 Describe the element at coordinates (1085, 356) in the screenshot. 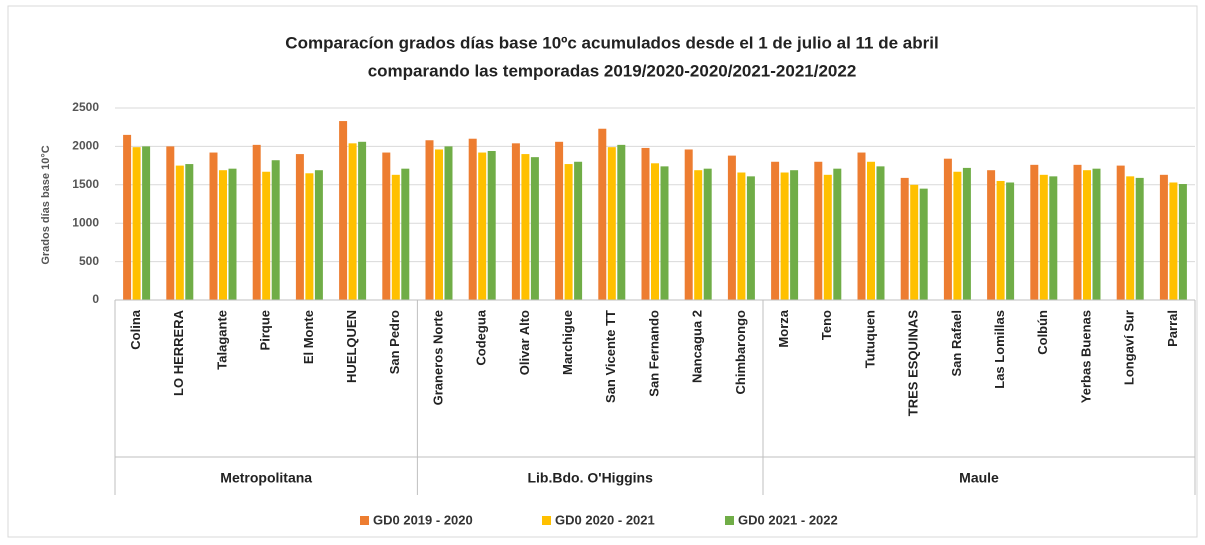

I see `x-tick-label: Yerbas Buenas` at that location.